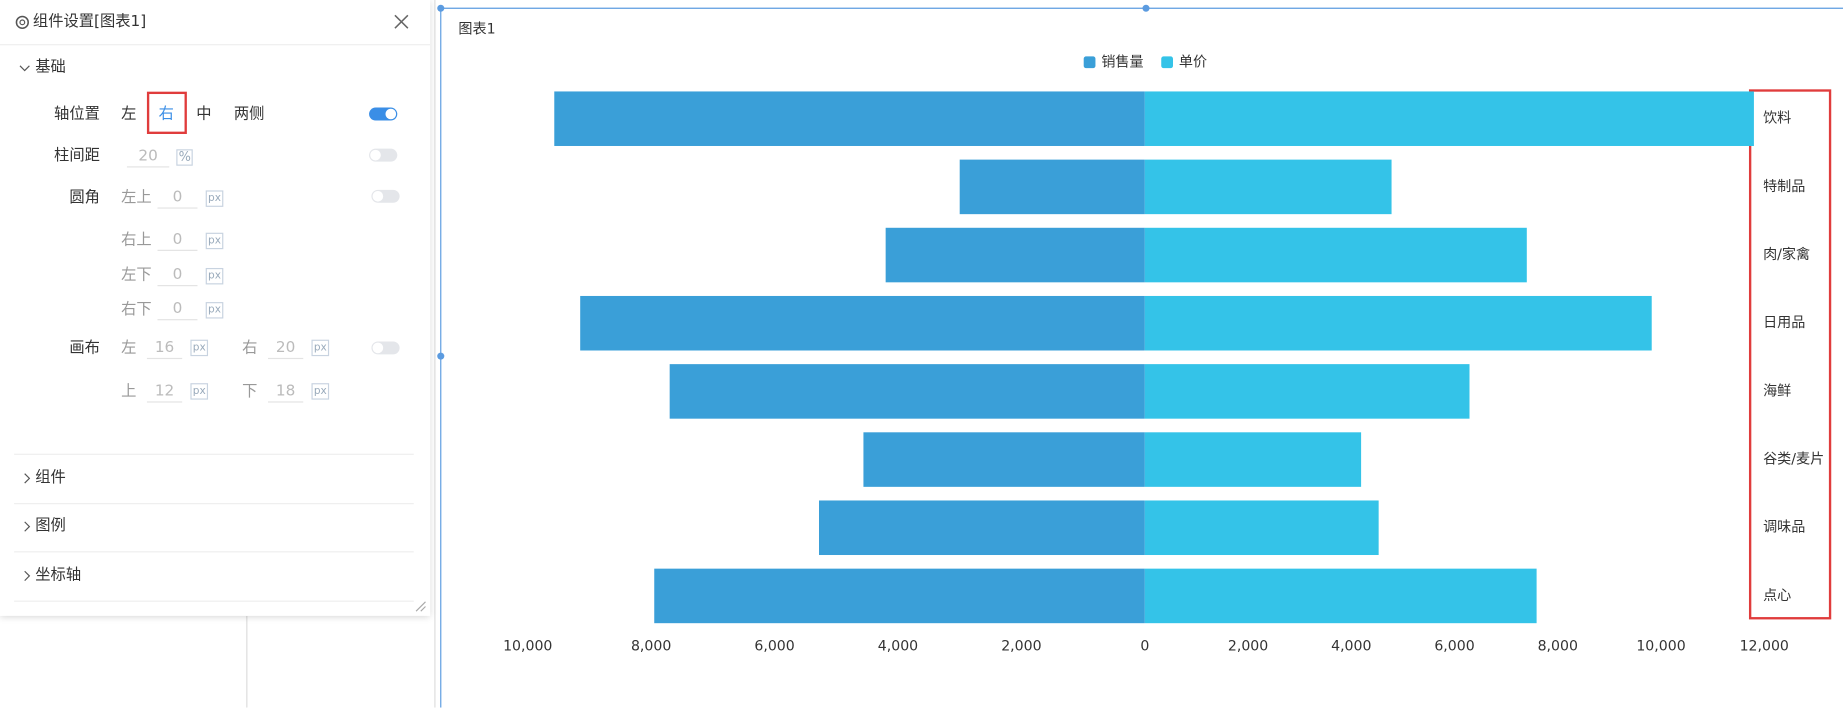 The width and height of the screenshot is (1843, 708). What do you see at coordinates (1777, 119) in the screenshot?
I see `category-label: 饮料` at bounding box center [1777, 119].